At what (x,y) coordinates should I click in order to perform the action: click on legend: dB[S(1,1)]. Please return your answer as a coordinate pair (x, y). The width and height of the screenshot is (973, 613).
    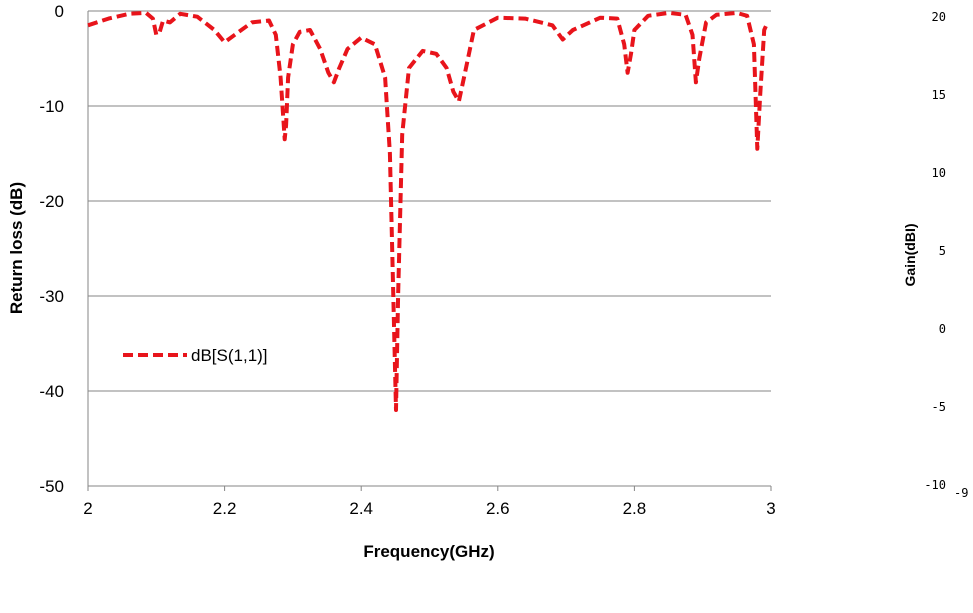
    Looking at the image, I should click on (195, 355).